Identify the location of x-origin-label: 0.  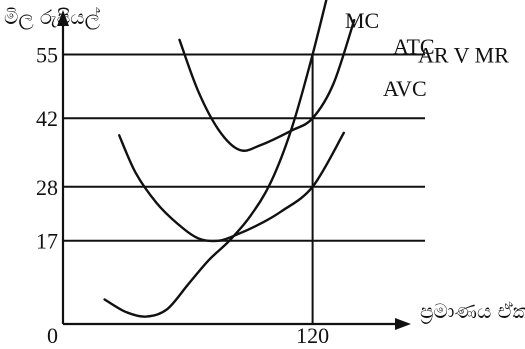
(52, 335).